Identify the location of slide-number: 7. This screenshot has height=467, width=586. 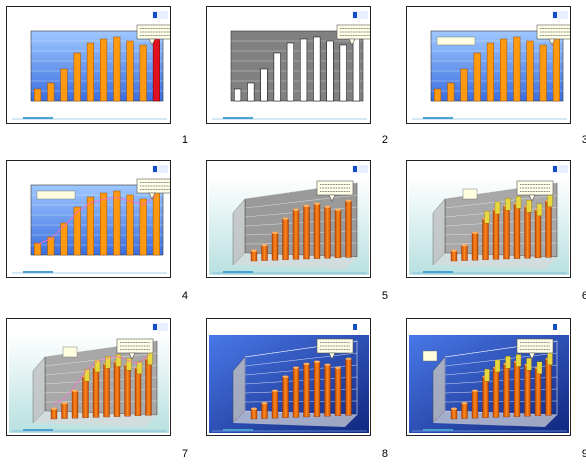
(184, 454).